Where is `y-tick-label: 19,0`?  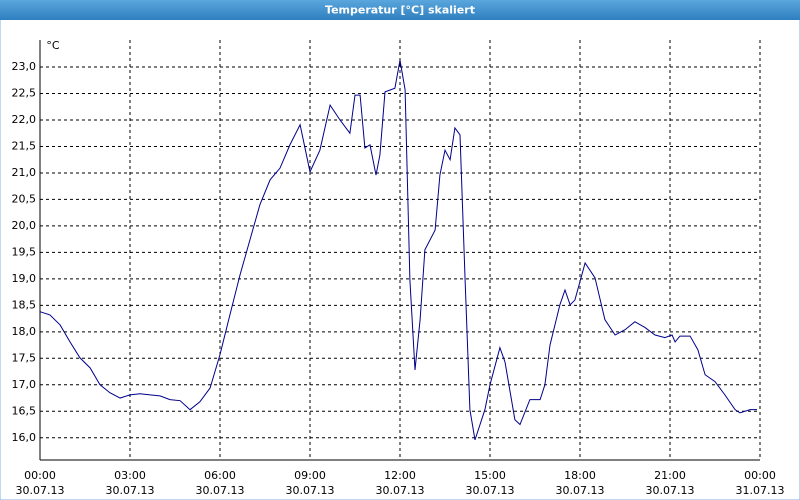 y-tick-label: 19,0 is located at coordinates (24, 278).